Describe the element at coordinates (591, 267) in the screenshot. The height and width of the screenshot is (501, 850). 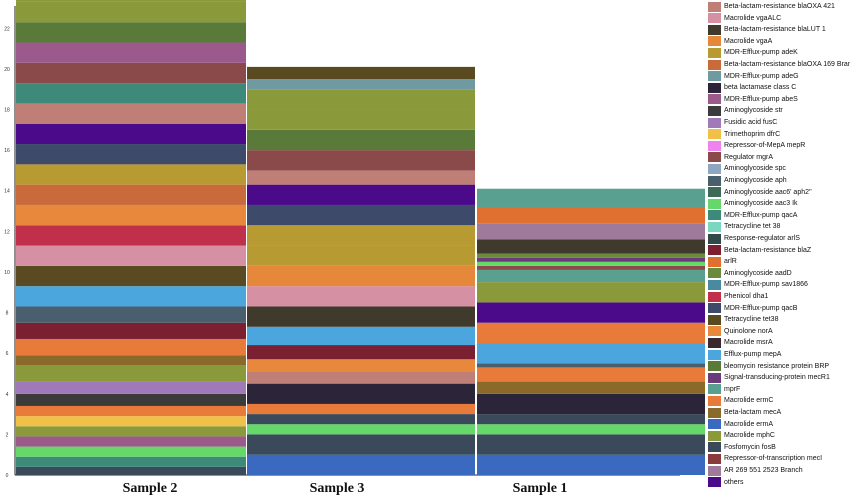
I see `bar-segment: Regulator mgrA` at that location.